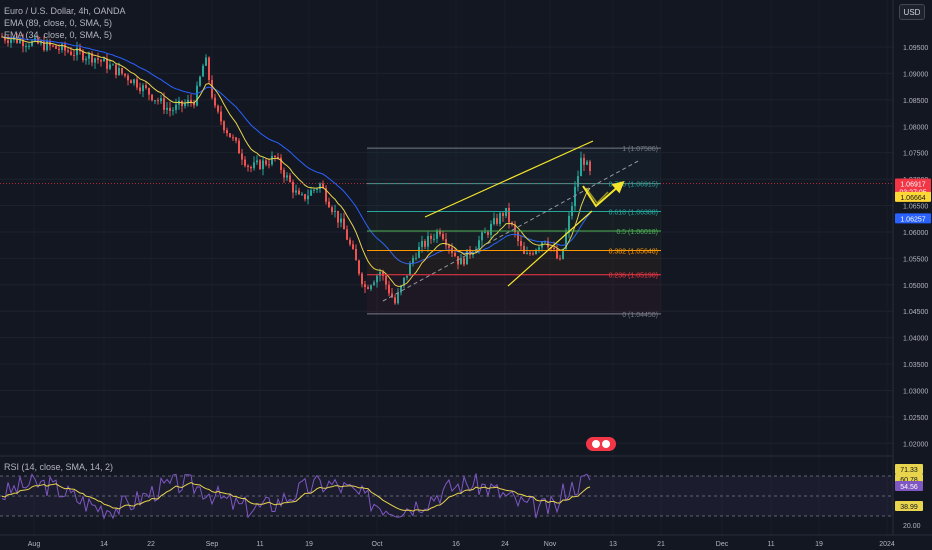 The image size is (932, 550). I want to click on legend-symbol: Euro / U.S. Dollar, 4h, OANDA, so click(65, 11).